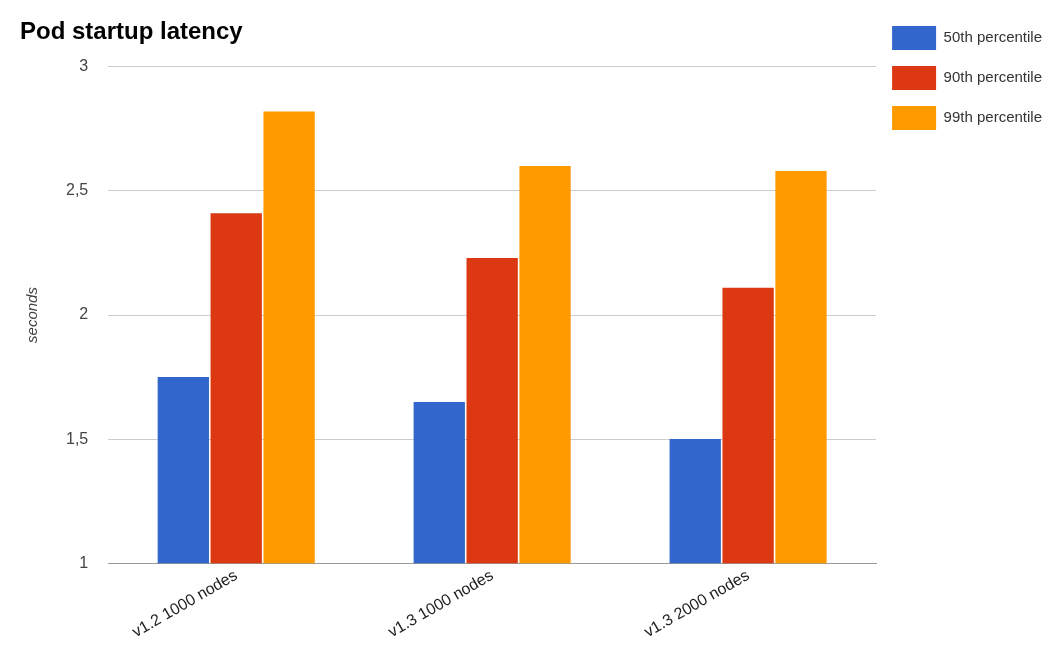 The height and width of the screenshot is (655, 1062). Describe the element at coordinates (84, 314) in the screenshot. I see `y-tick-label: 2` at that location.